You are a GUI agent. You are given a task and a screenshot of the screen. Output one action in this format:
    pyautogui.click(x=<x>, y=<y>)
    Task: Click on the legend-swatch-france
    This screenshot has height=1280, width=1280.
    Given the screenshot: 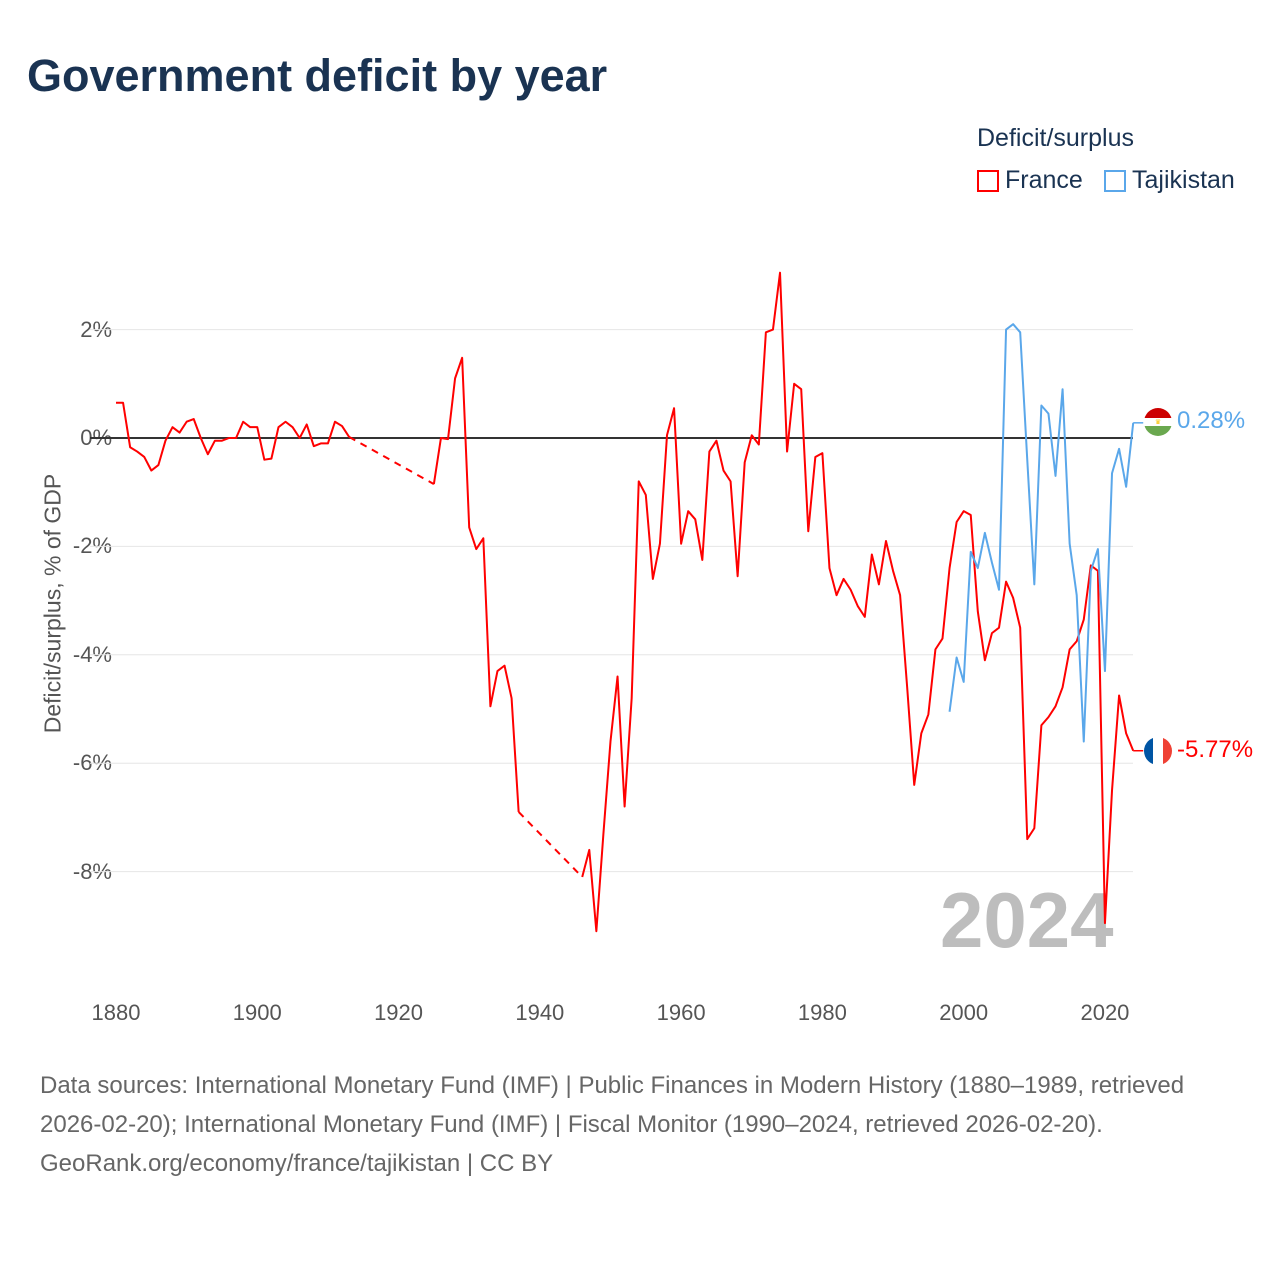 What is the action you would take?
    pyautogui.click(x=988, y=180)
    